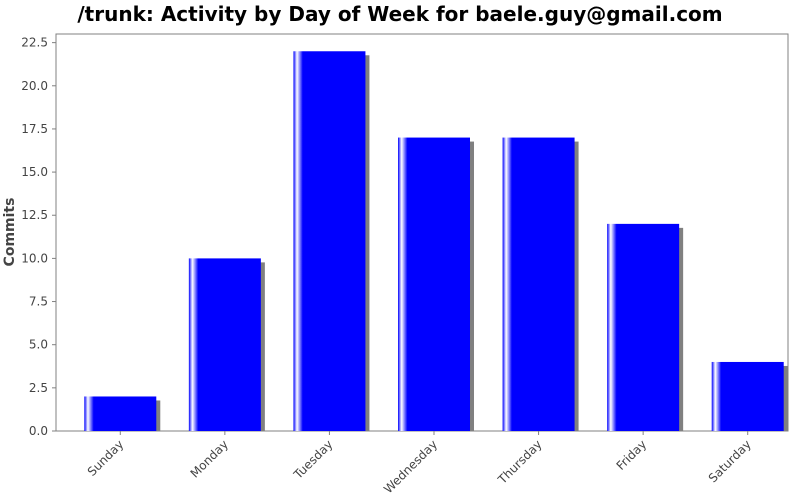 The width and height of the screenshot is (800, 500). What do you see at coordinates (34, 43) in the screenshot?
I see `y-tick-label: 22.5` at bounding box center [34, 43].